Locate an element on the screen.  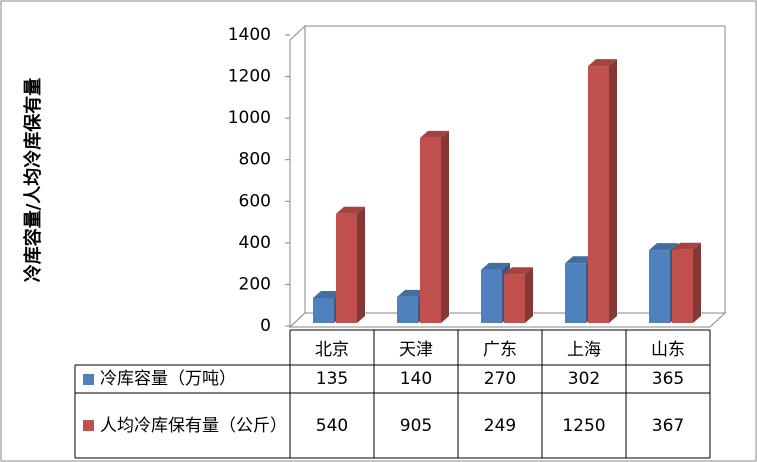
y-tick-label: 600 is located at coordinates (255, 201).